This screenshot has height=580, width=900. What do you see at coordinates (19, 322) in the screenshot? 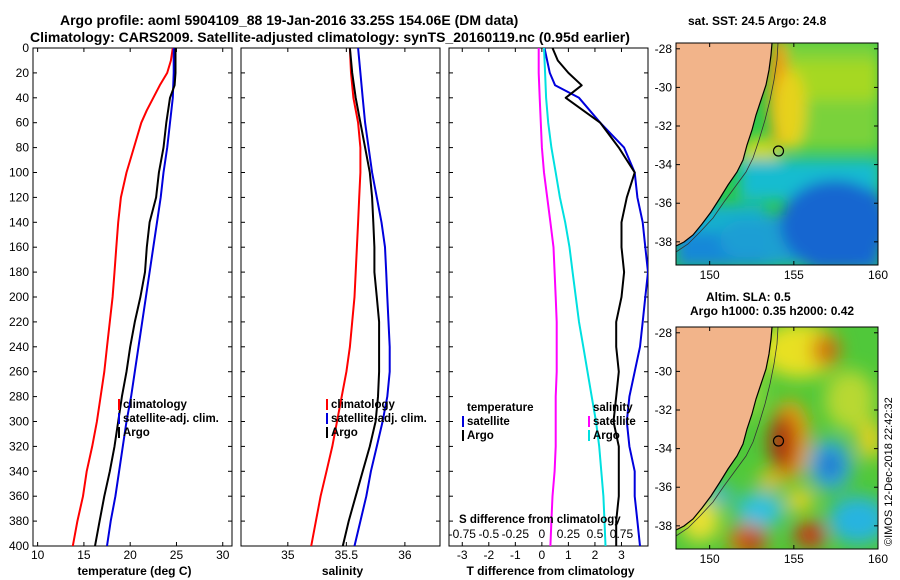
I see `depth-tick-label: 220` at bounding box center [19, 322].